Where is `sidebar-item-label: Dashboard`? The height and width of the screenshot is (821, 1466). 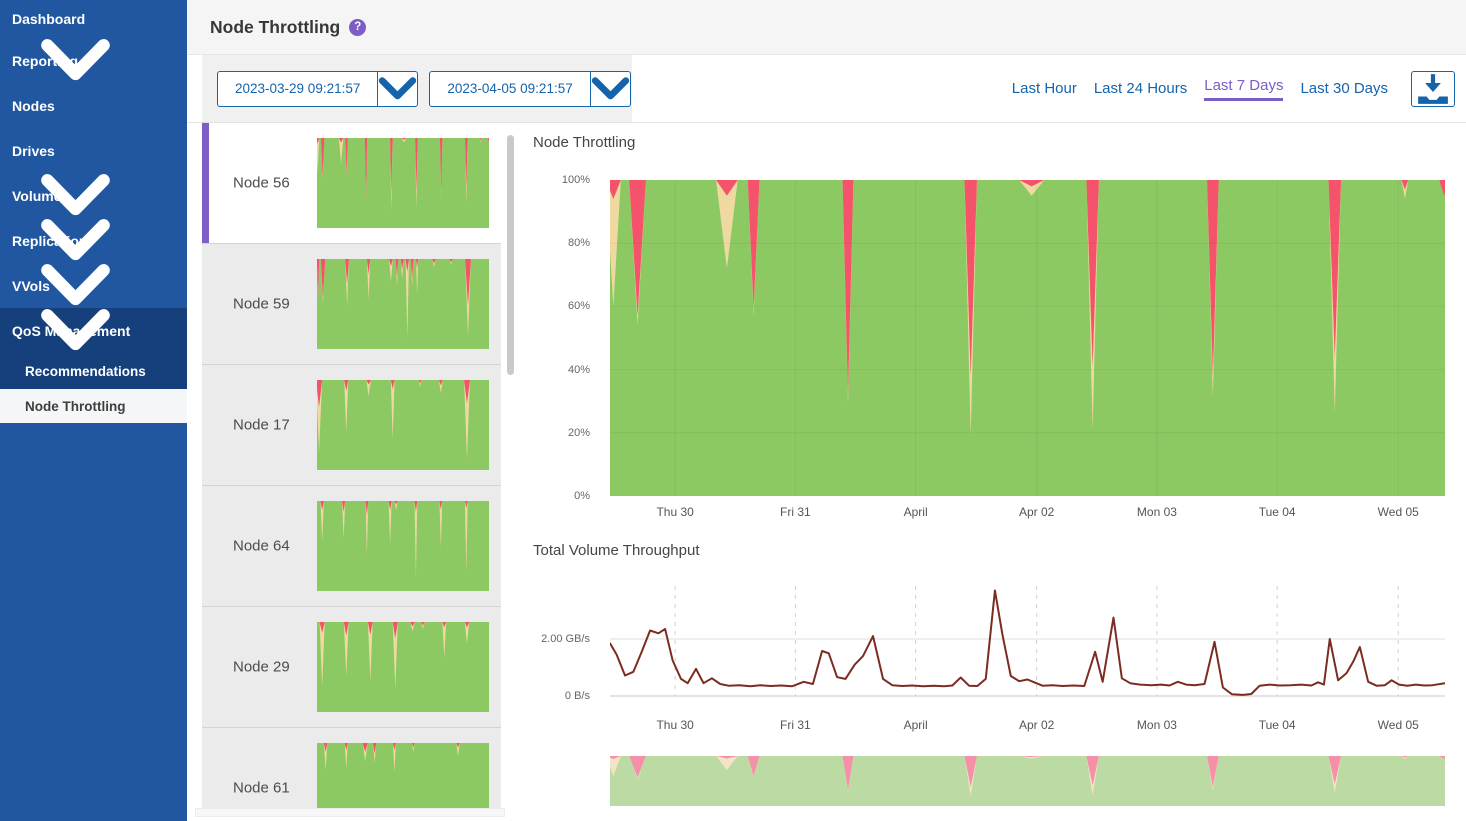 sidebar-item-label: Dashboard is located at coordinates (49, 19).